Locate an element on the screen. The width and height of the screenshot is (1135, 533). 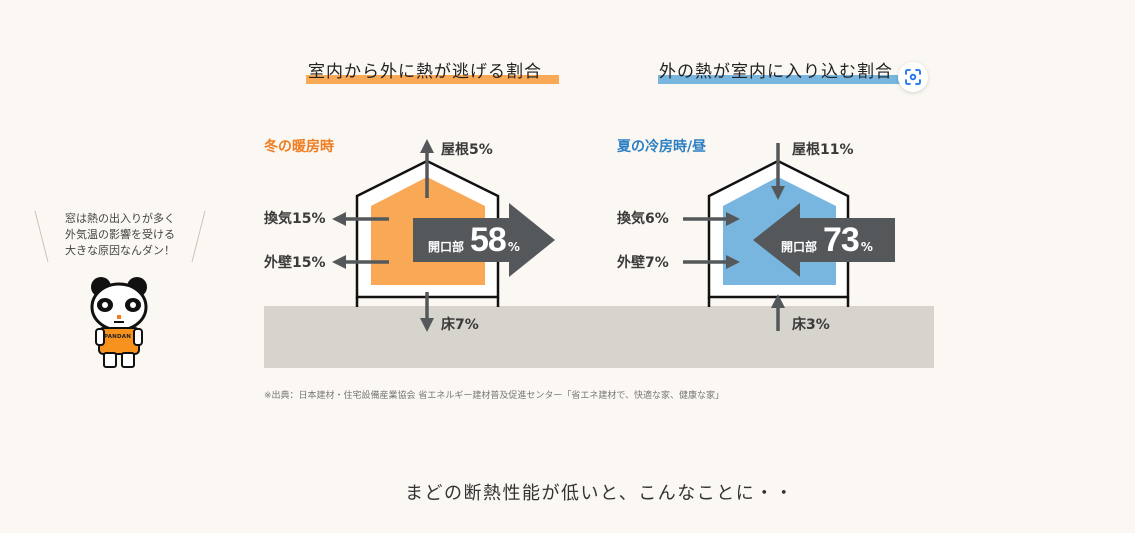
summer-wall-label: 外壁7% is located at coordinates (643, 263).